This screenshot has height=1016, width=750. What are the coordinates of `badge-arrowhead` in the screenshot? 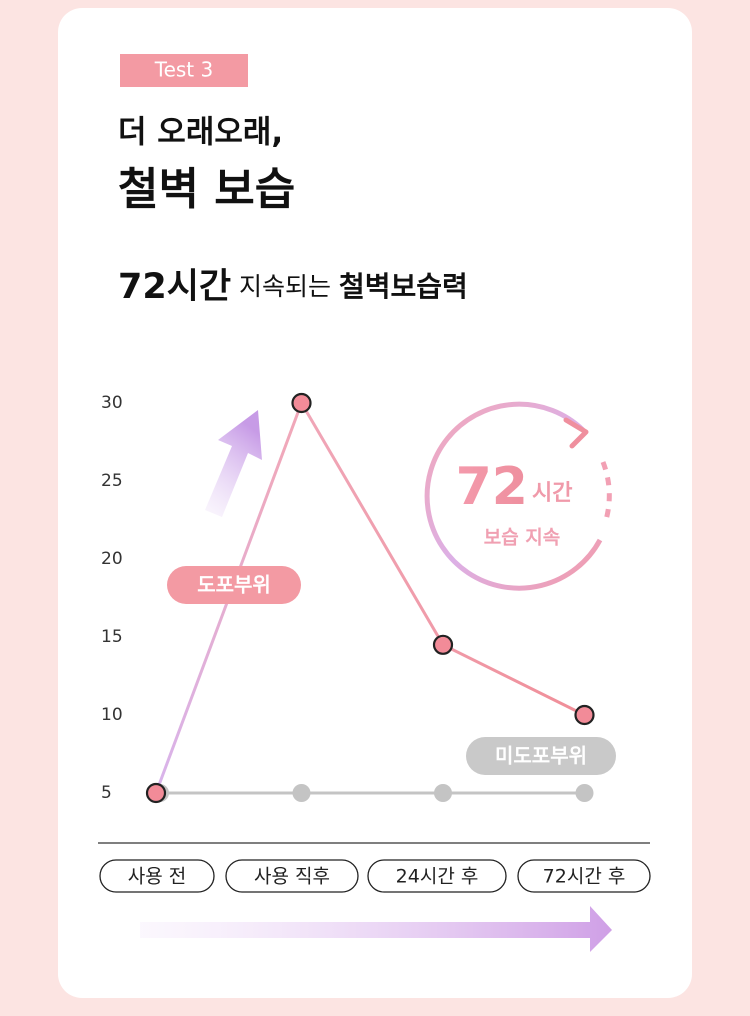 It's located at (576, 433).